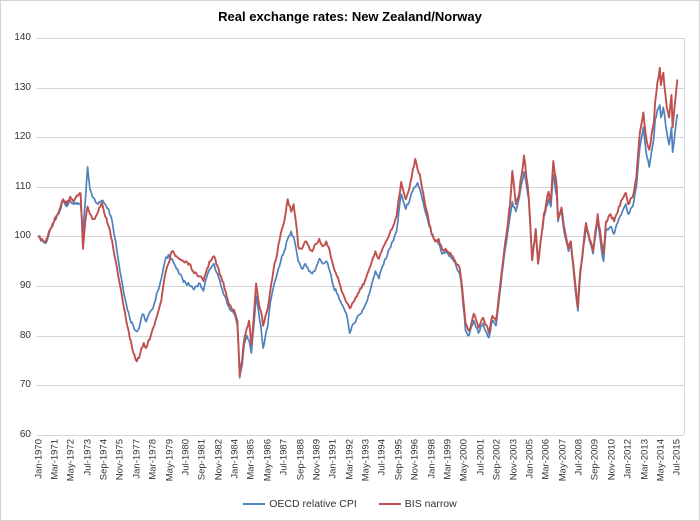  Describe the element at coordinates (430, 504) in the screenshot. I see `legend-label-bis: BIS narrow` at that location.